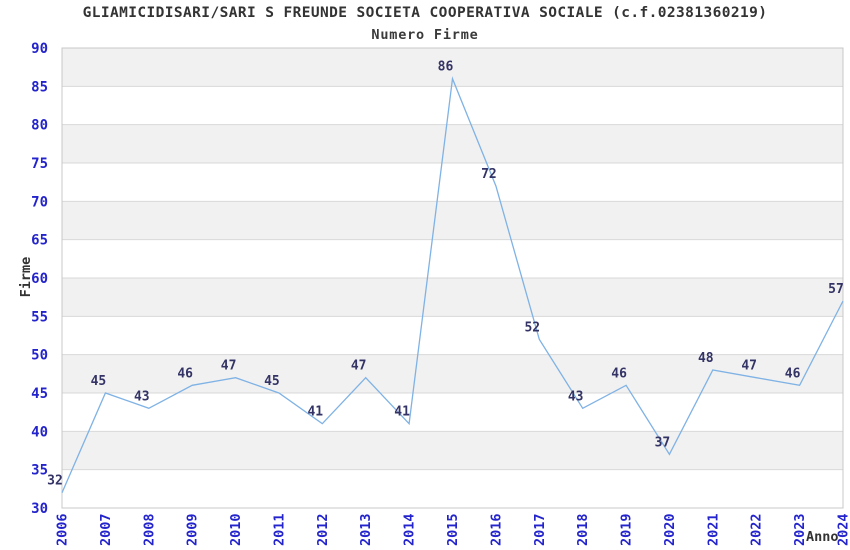 This screenshot has width=850, height=550. I want to click on x-tick-label: 2009, so click(193, 529).